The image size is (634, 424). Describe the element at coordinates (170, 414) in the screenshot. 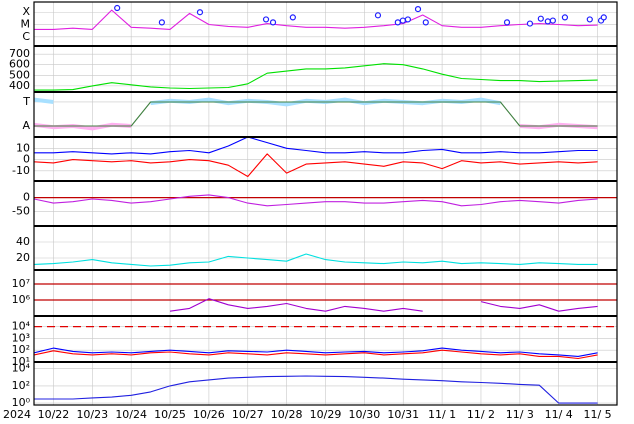

I see `x-tick-label: 10/25` at that location.